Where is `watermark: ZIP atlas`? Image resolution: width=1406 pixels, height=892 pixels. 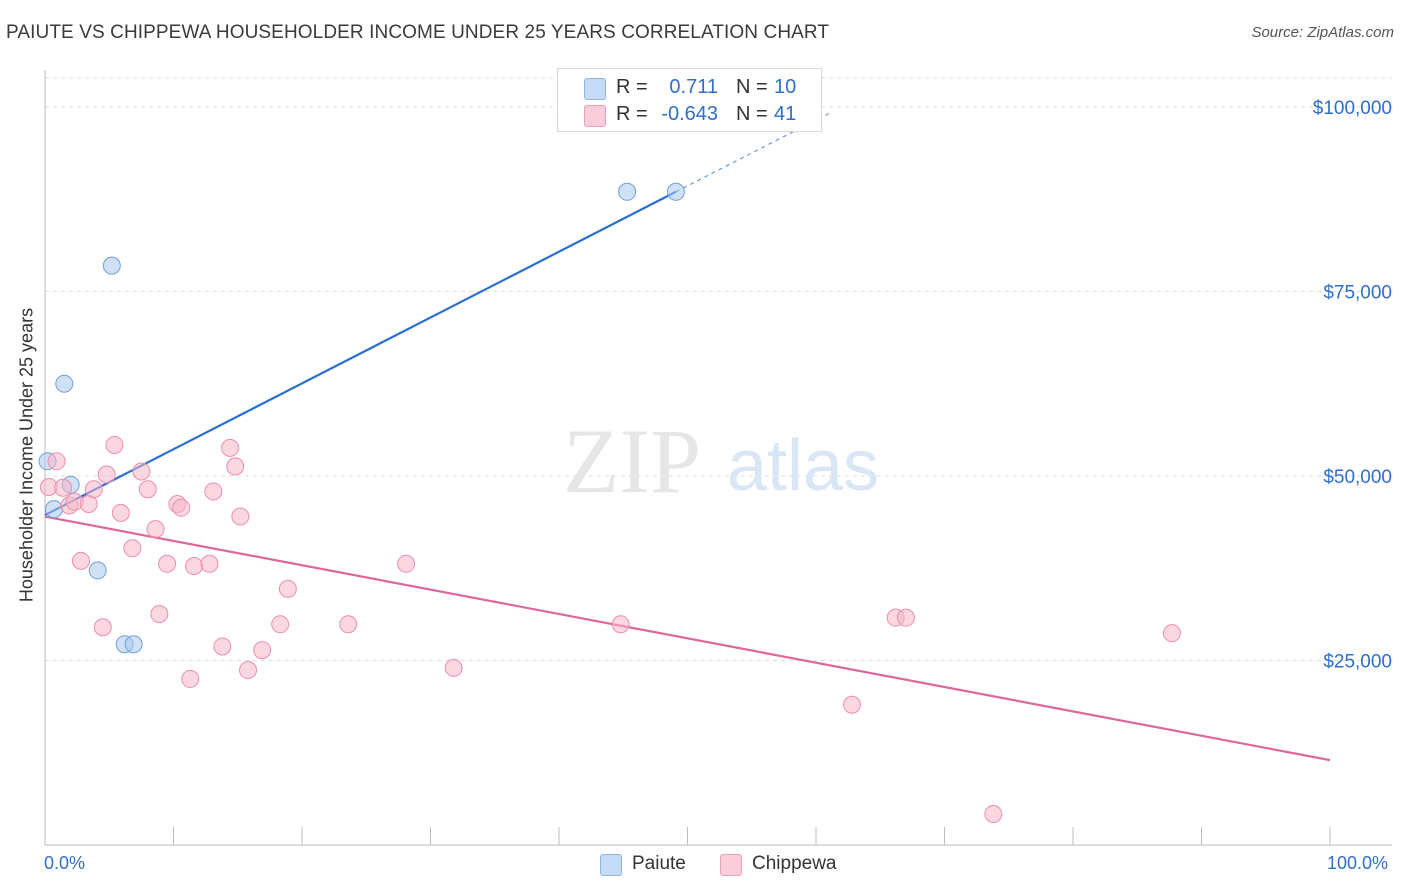 watermark: ZIP atlas is located at coordinates (721, 461).